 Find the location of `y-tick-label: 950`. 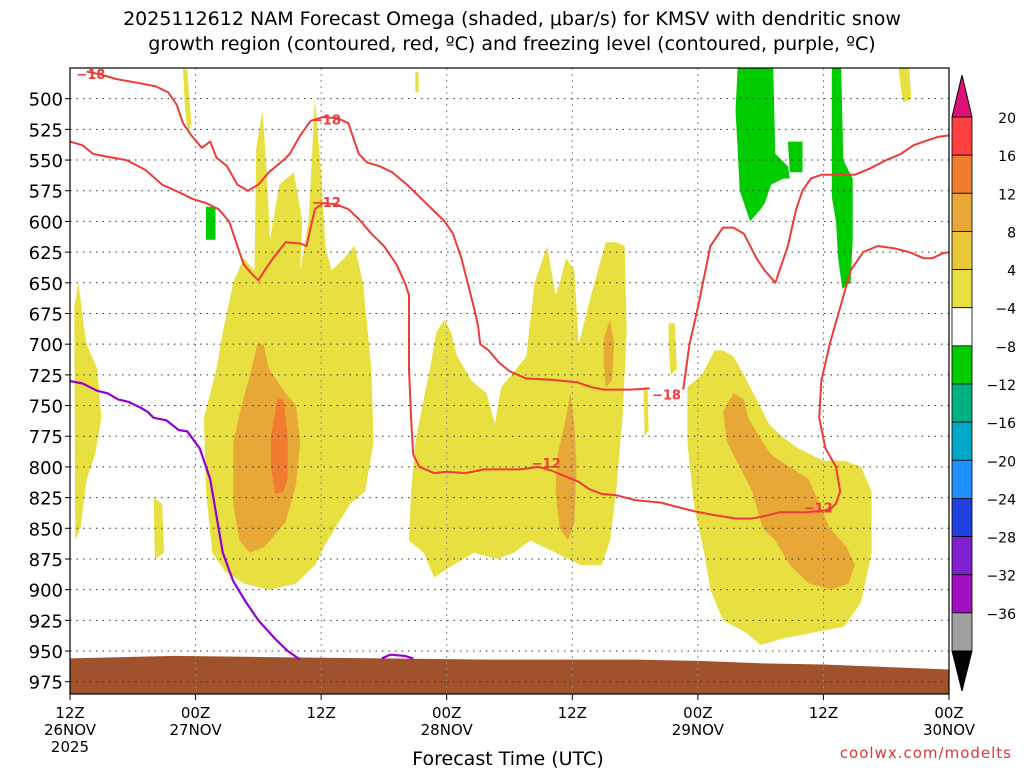

y-tick-label: 950 is located at coordinates (46, 652).